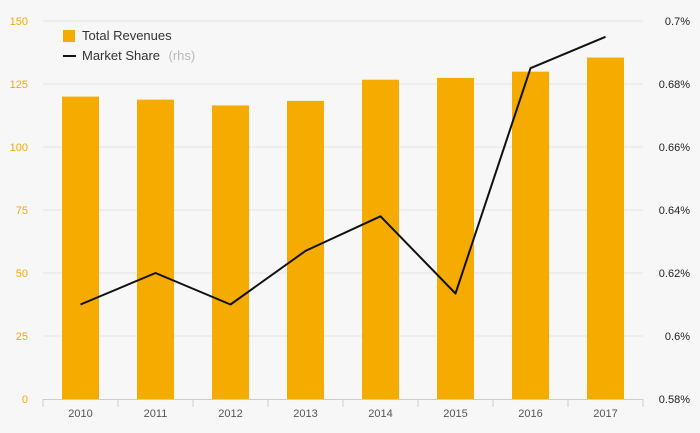  I want to click on legend: Total Revenues Market Share (rhs), so click(129, 46).